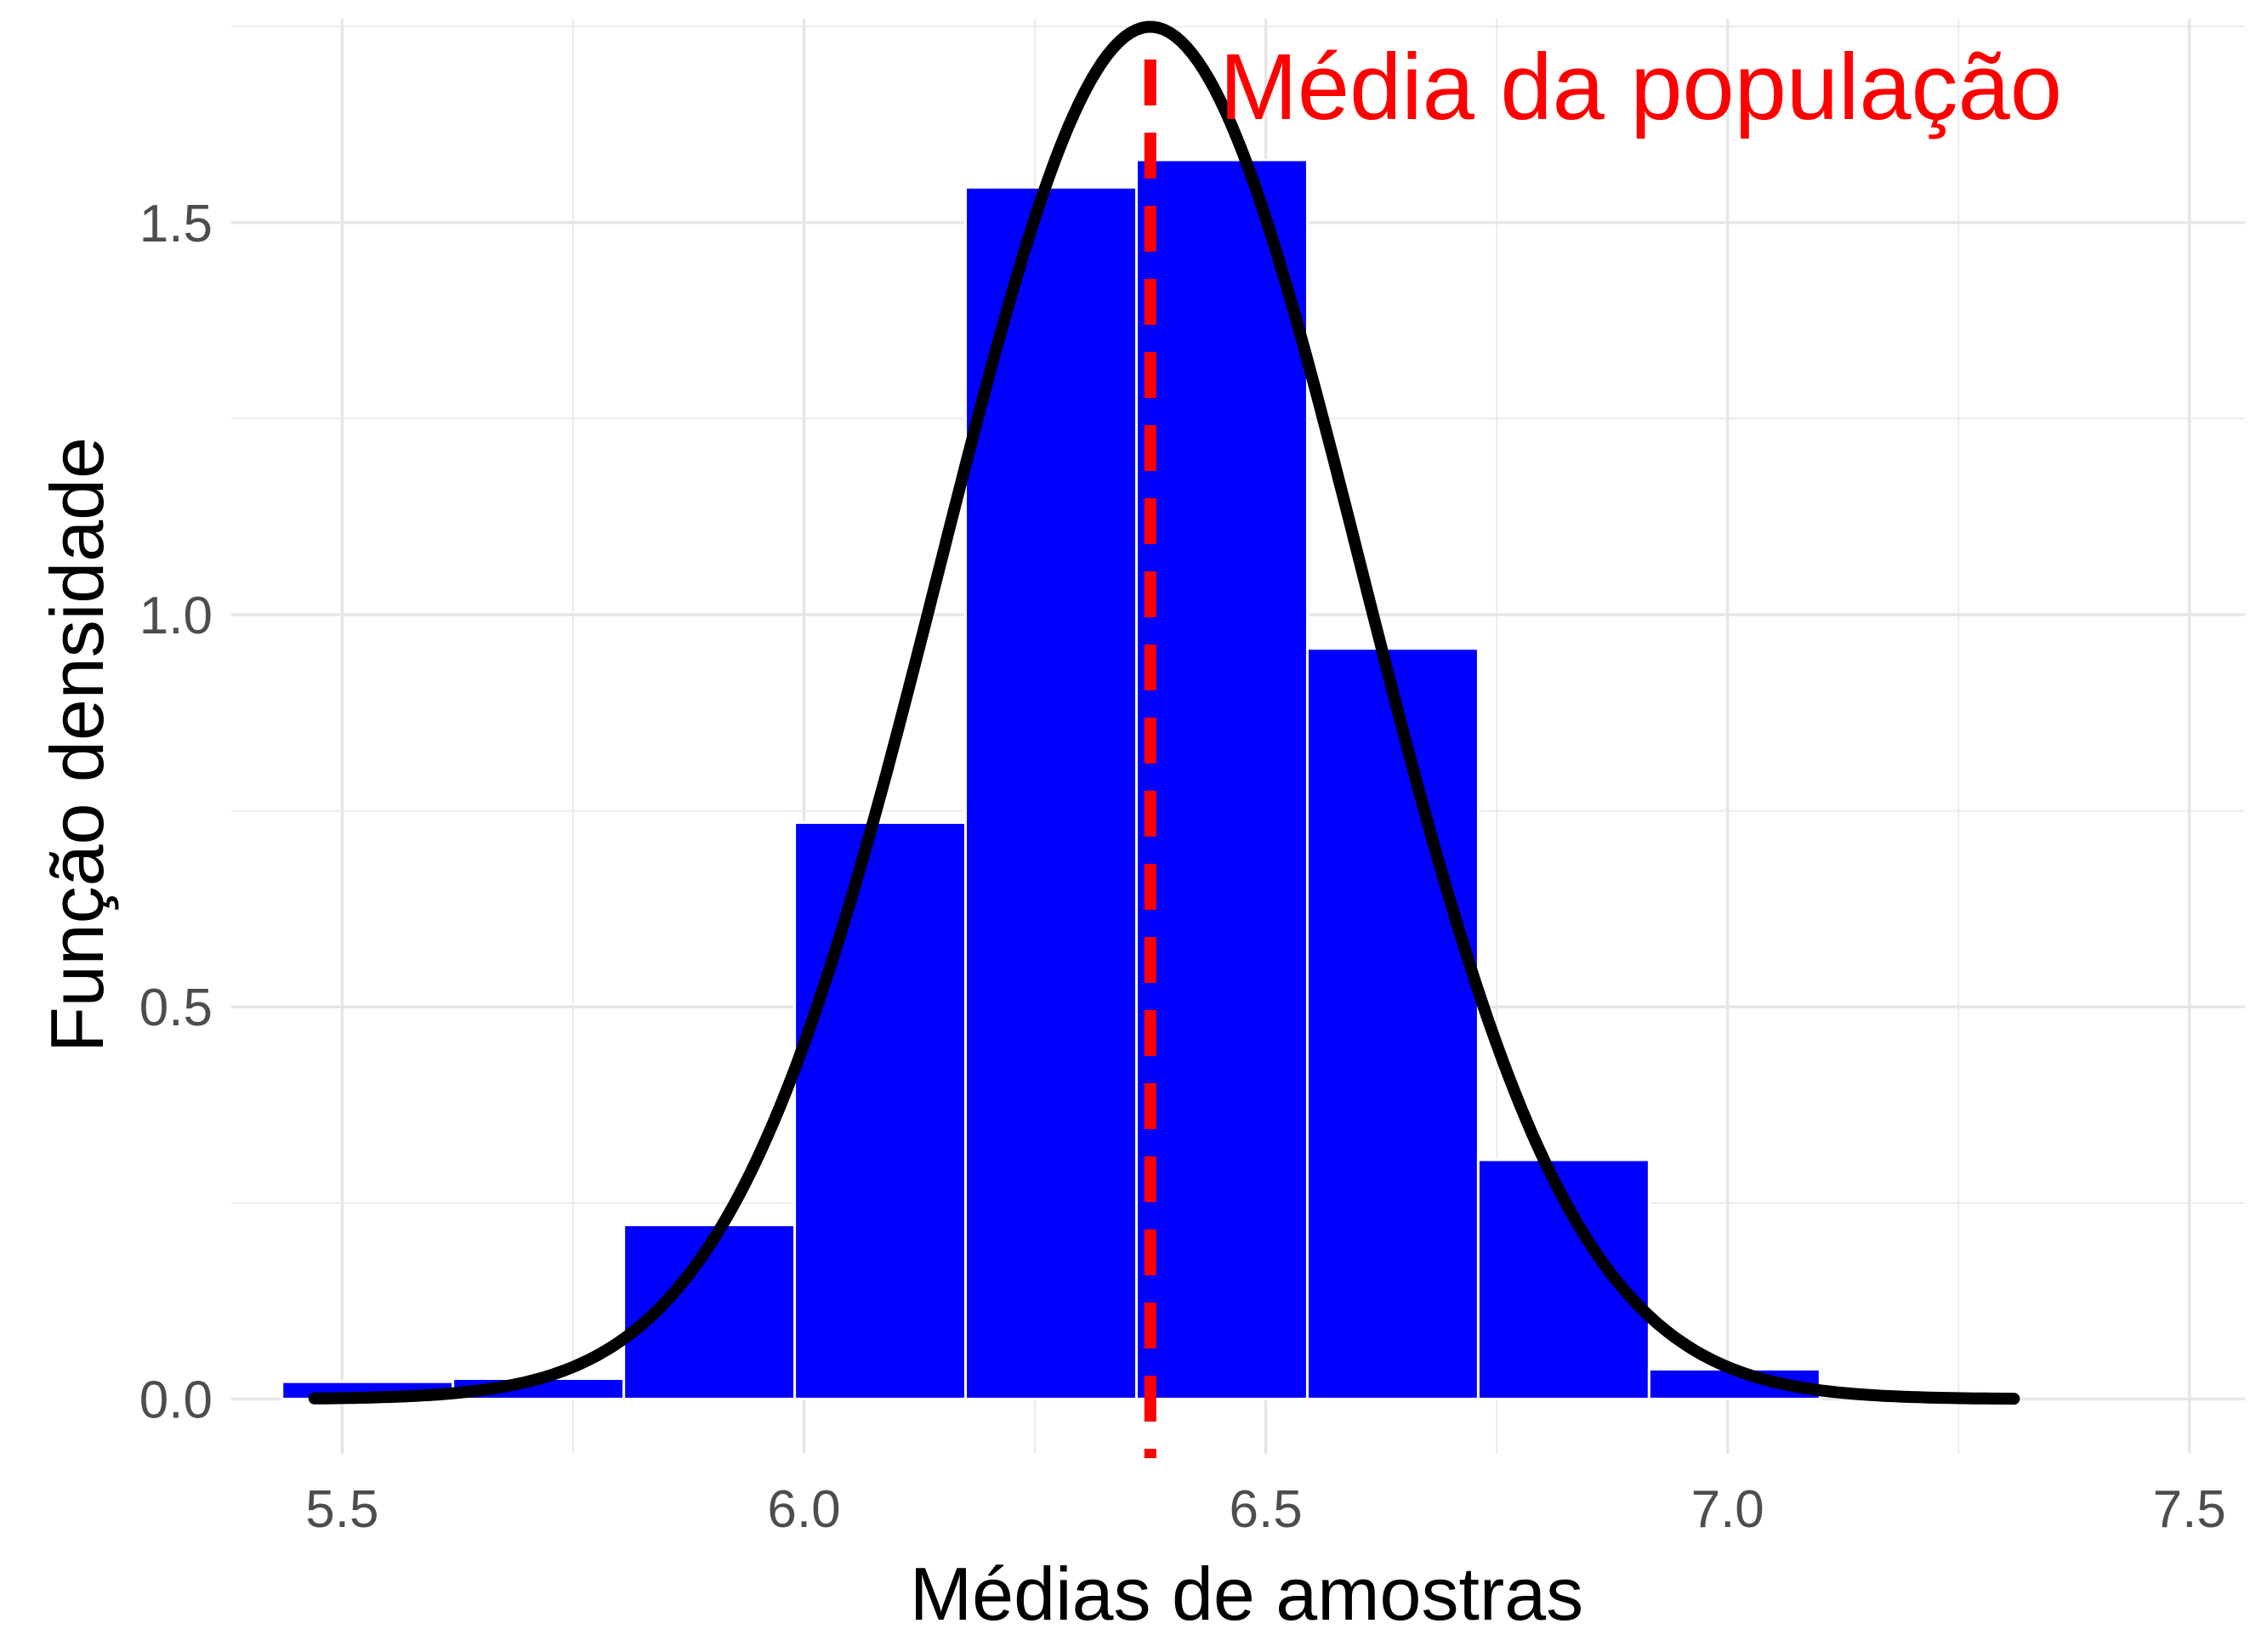  Describe the element at coordinates (1246, 1594) in the screenshot. I see `x-axis-title: Médias de amostras` at that location.